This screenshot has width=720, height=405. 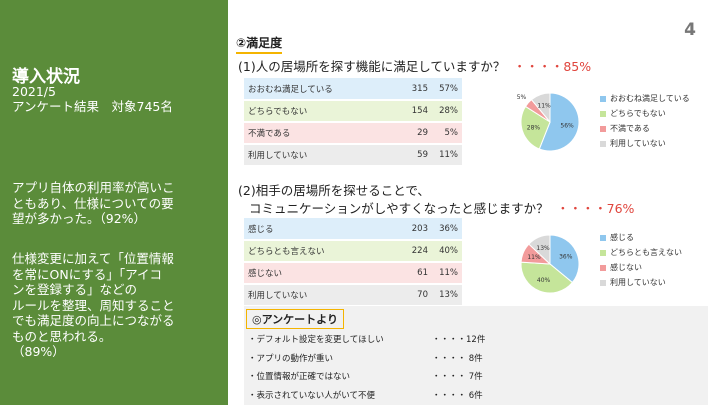 I want to click on q2-table-row-count: 70, so click(x=417, y=295).